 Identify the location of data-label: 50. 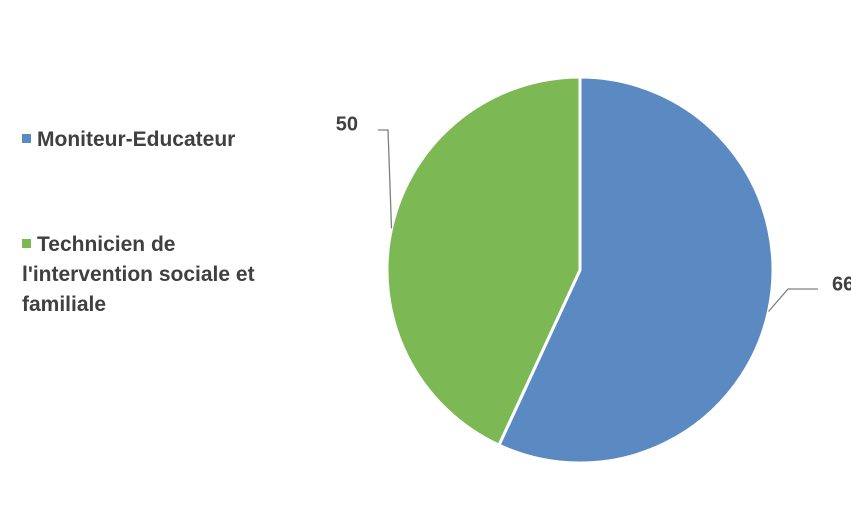
(347, 124).